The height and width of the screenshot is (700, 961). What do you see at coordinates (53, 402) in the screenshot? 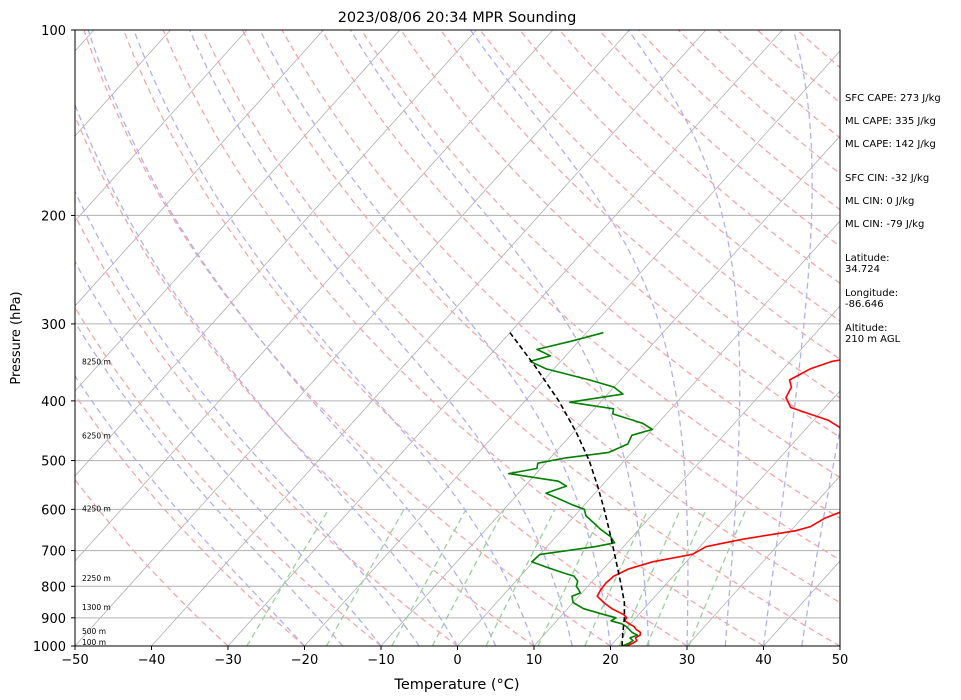
I see `y-tick-label: 400` at bounding box center [53, 402].